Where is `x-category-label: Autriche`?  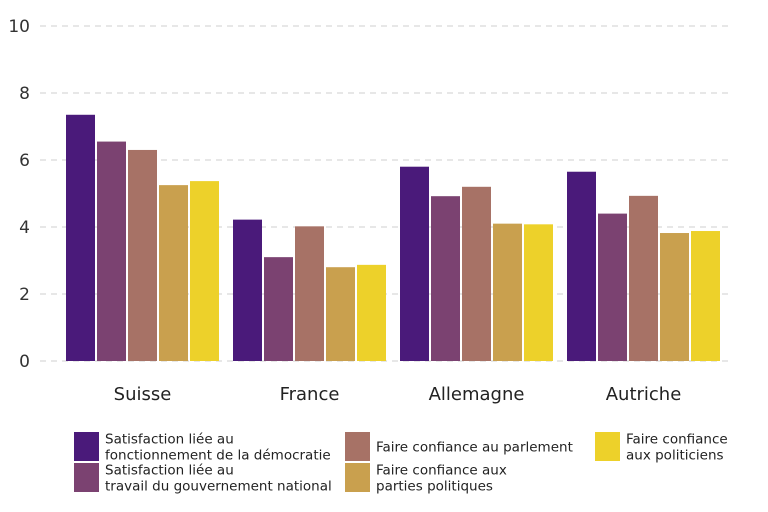
x-category-label: Autriche is located at coordinates (644, 394).